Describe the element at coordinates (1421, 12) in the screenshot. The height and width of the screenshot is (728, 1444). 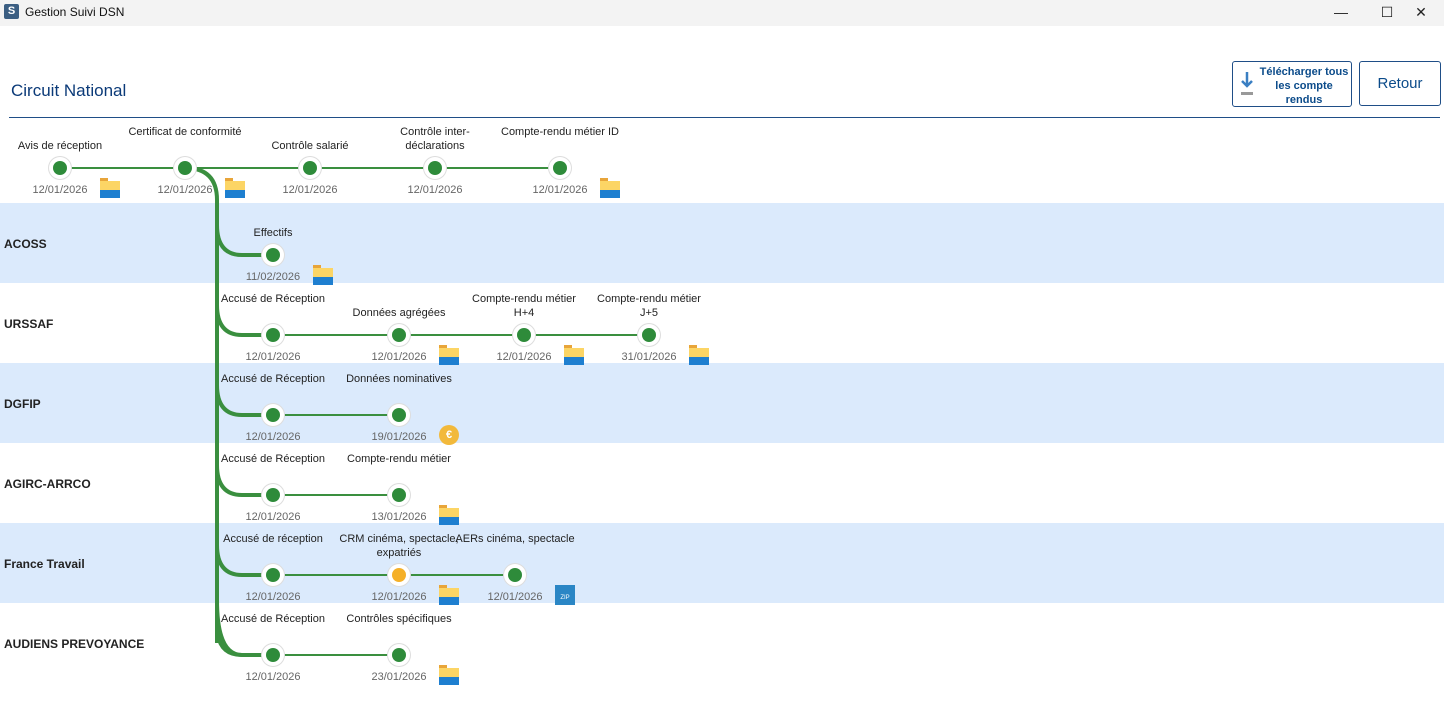
I see `close-button: ✕` at that location.